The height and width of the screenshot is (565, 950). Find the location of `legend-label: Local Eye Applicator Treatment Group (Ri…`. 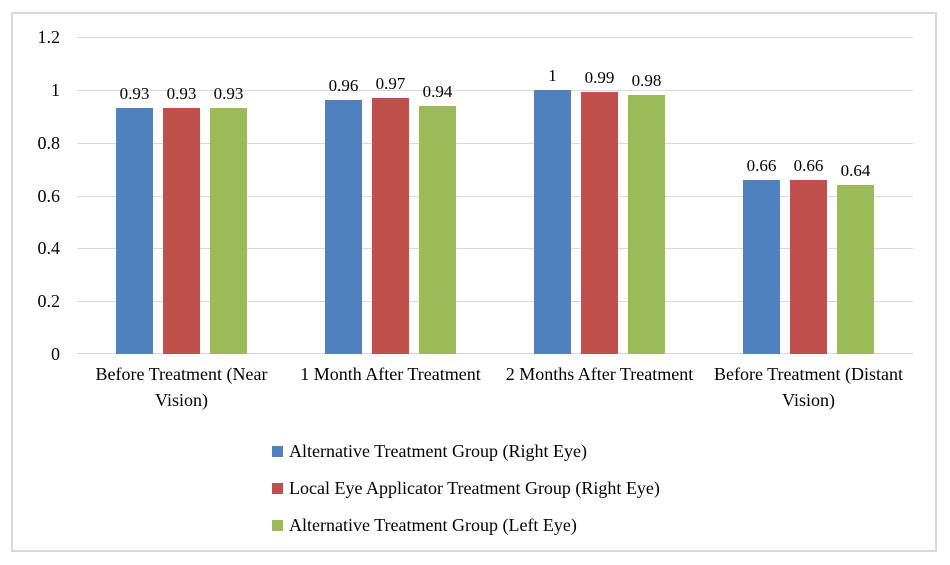

legend-label: Local Eye Applicator Treatment Group (Ri… is located at coordinates (474, 488).